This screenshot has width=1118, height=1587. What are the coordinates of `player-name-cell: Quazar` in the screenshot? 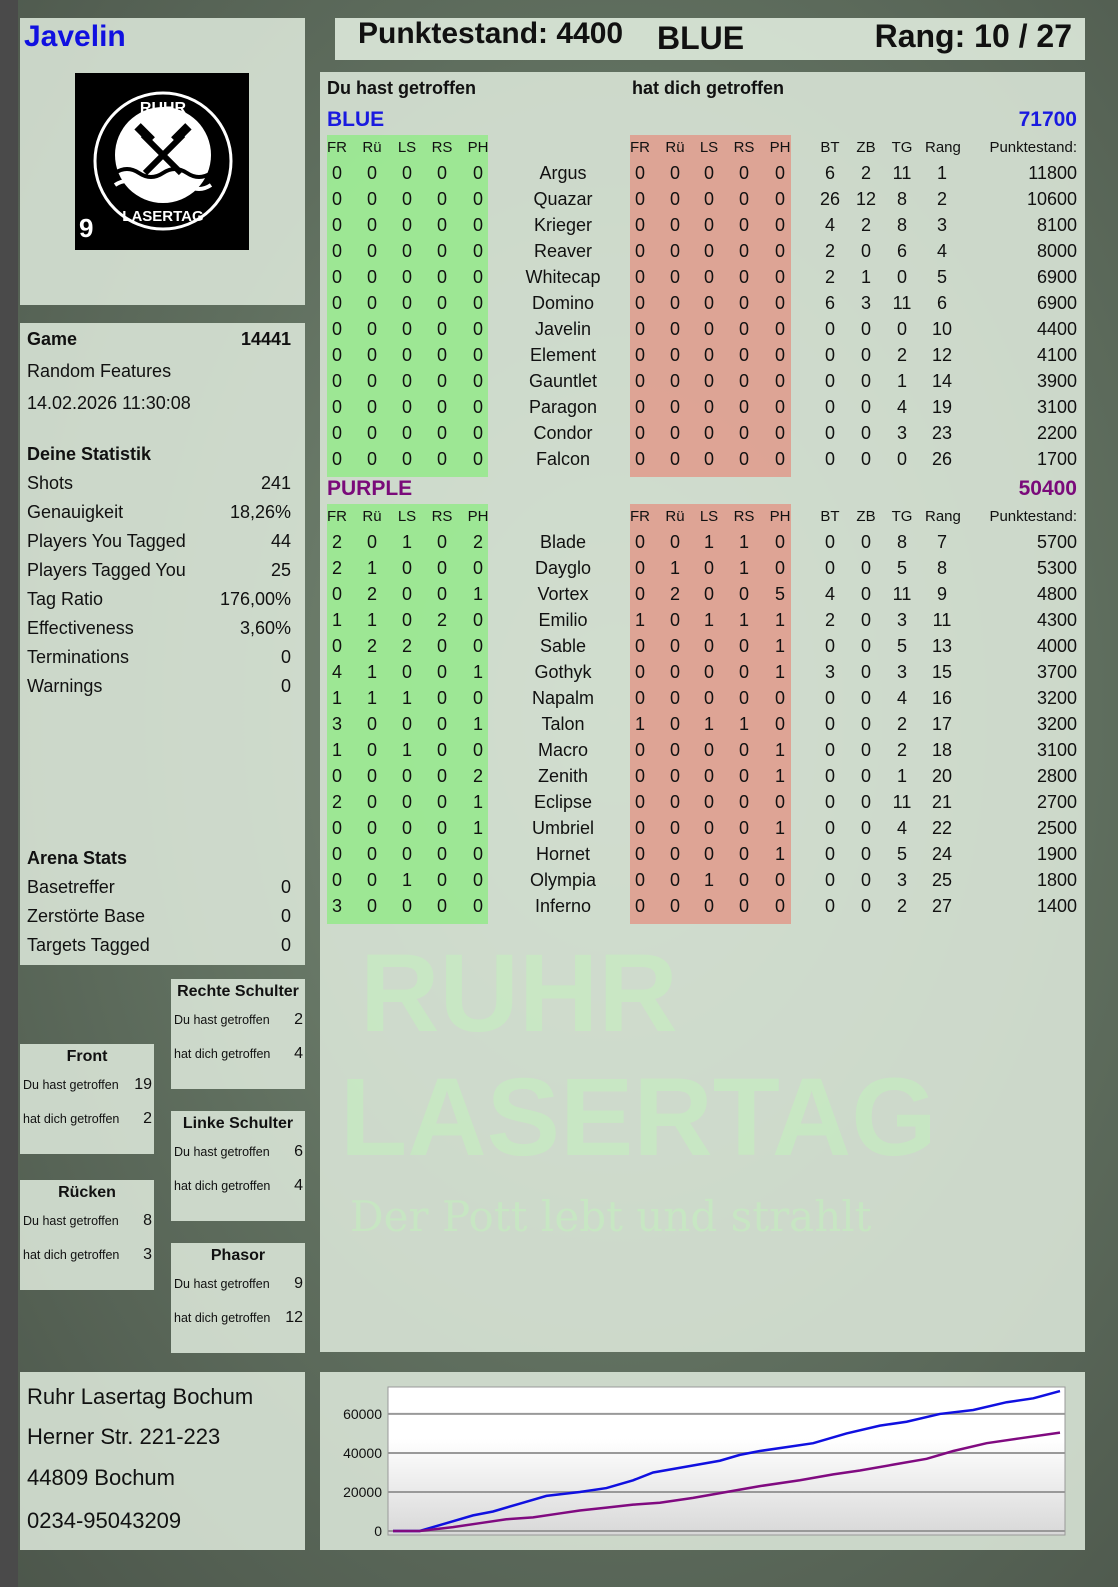 It's located at (563, 199).